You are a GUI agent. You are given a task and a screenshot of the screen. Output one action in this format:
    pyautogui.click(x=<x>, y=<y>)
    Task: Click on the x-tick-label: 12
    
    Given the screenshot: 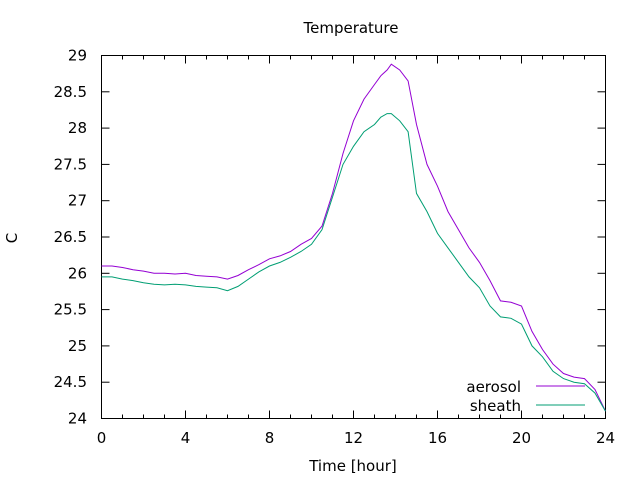 What is the action you would take?
    pyautogui.click(x=353, y=438)
    